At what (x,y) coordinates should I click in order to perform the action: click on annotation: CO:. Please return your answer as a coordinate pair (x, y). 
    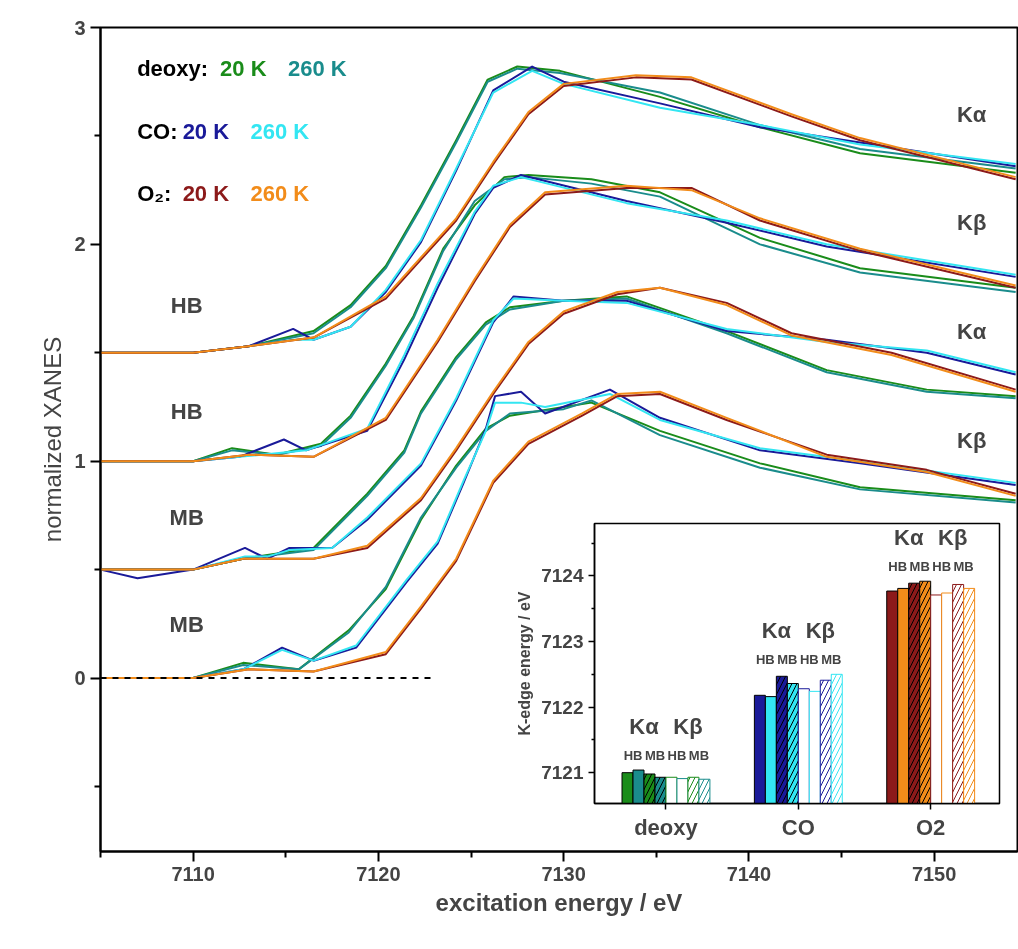
    Looking at the image, I should click on (157, 131).